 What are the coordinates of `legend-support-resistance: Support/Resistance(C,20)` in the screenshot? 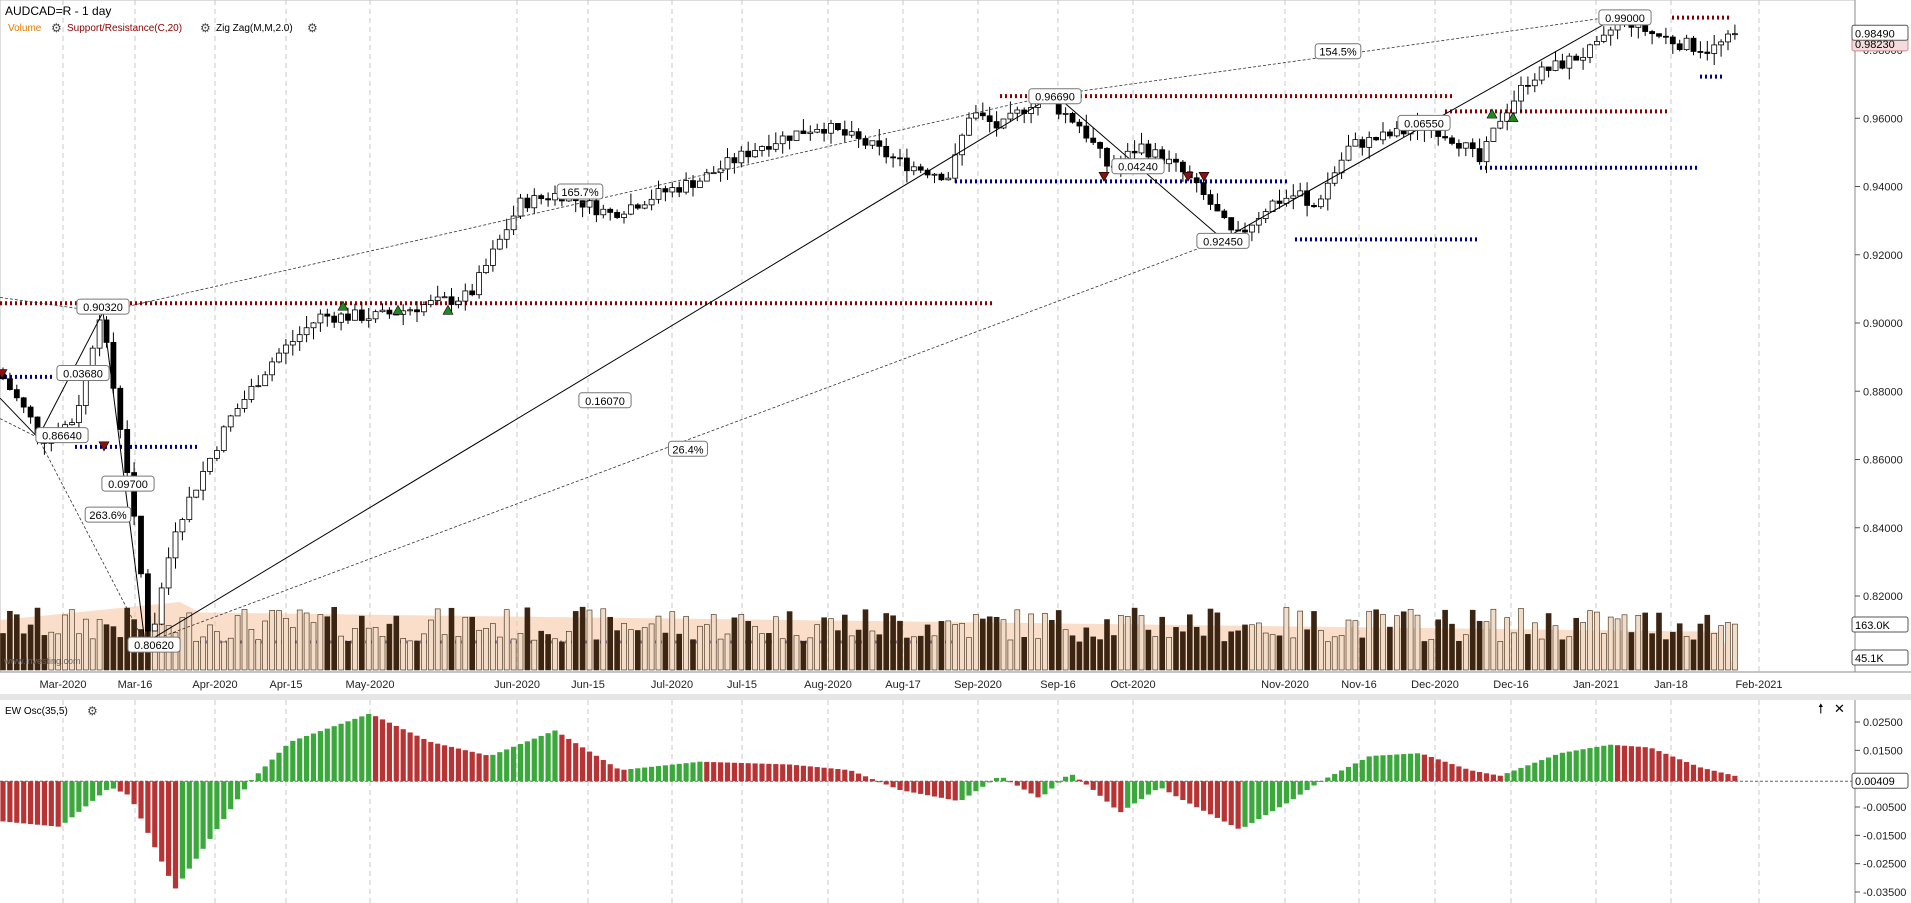 It's located at (124, 28).